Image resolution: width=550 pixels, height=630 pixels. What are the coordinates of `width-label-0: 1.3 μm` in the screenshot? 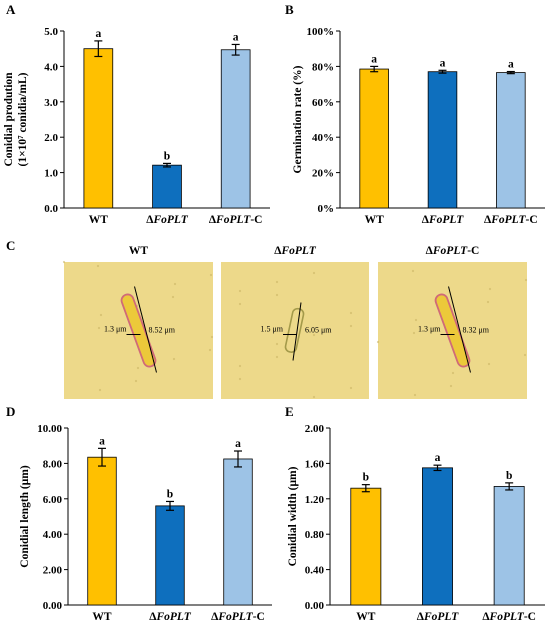 It's located at (115, 329).